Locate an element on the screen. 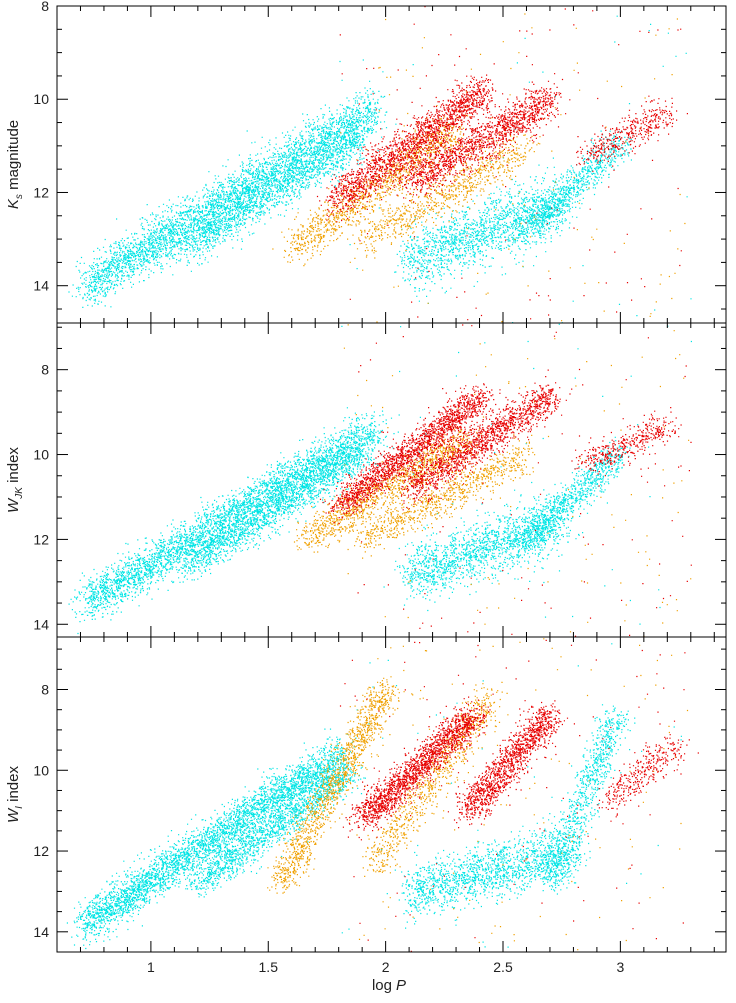 Image resolution: width=736 pixels, height=1003 pixels. x-axis-label: log P is located at coordinates (389, 985).